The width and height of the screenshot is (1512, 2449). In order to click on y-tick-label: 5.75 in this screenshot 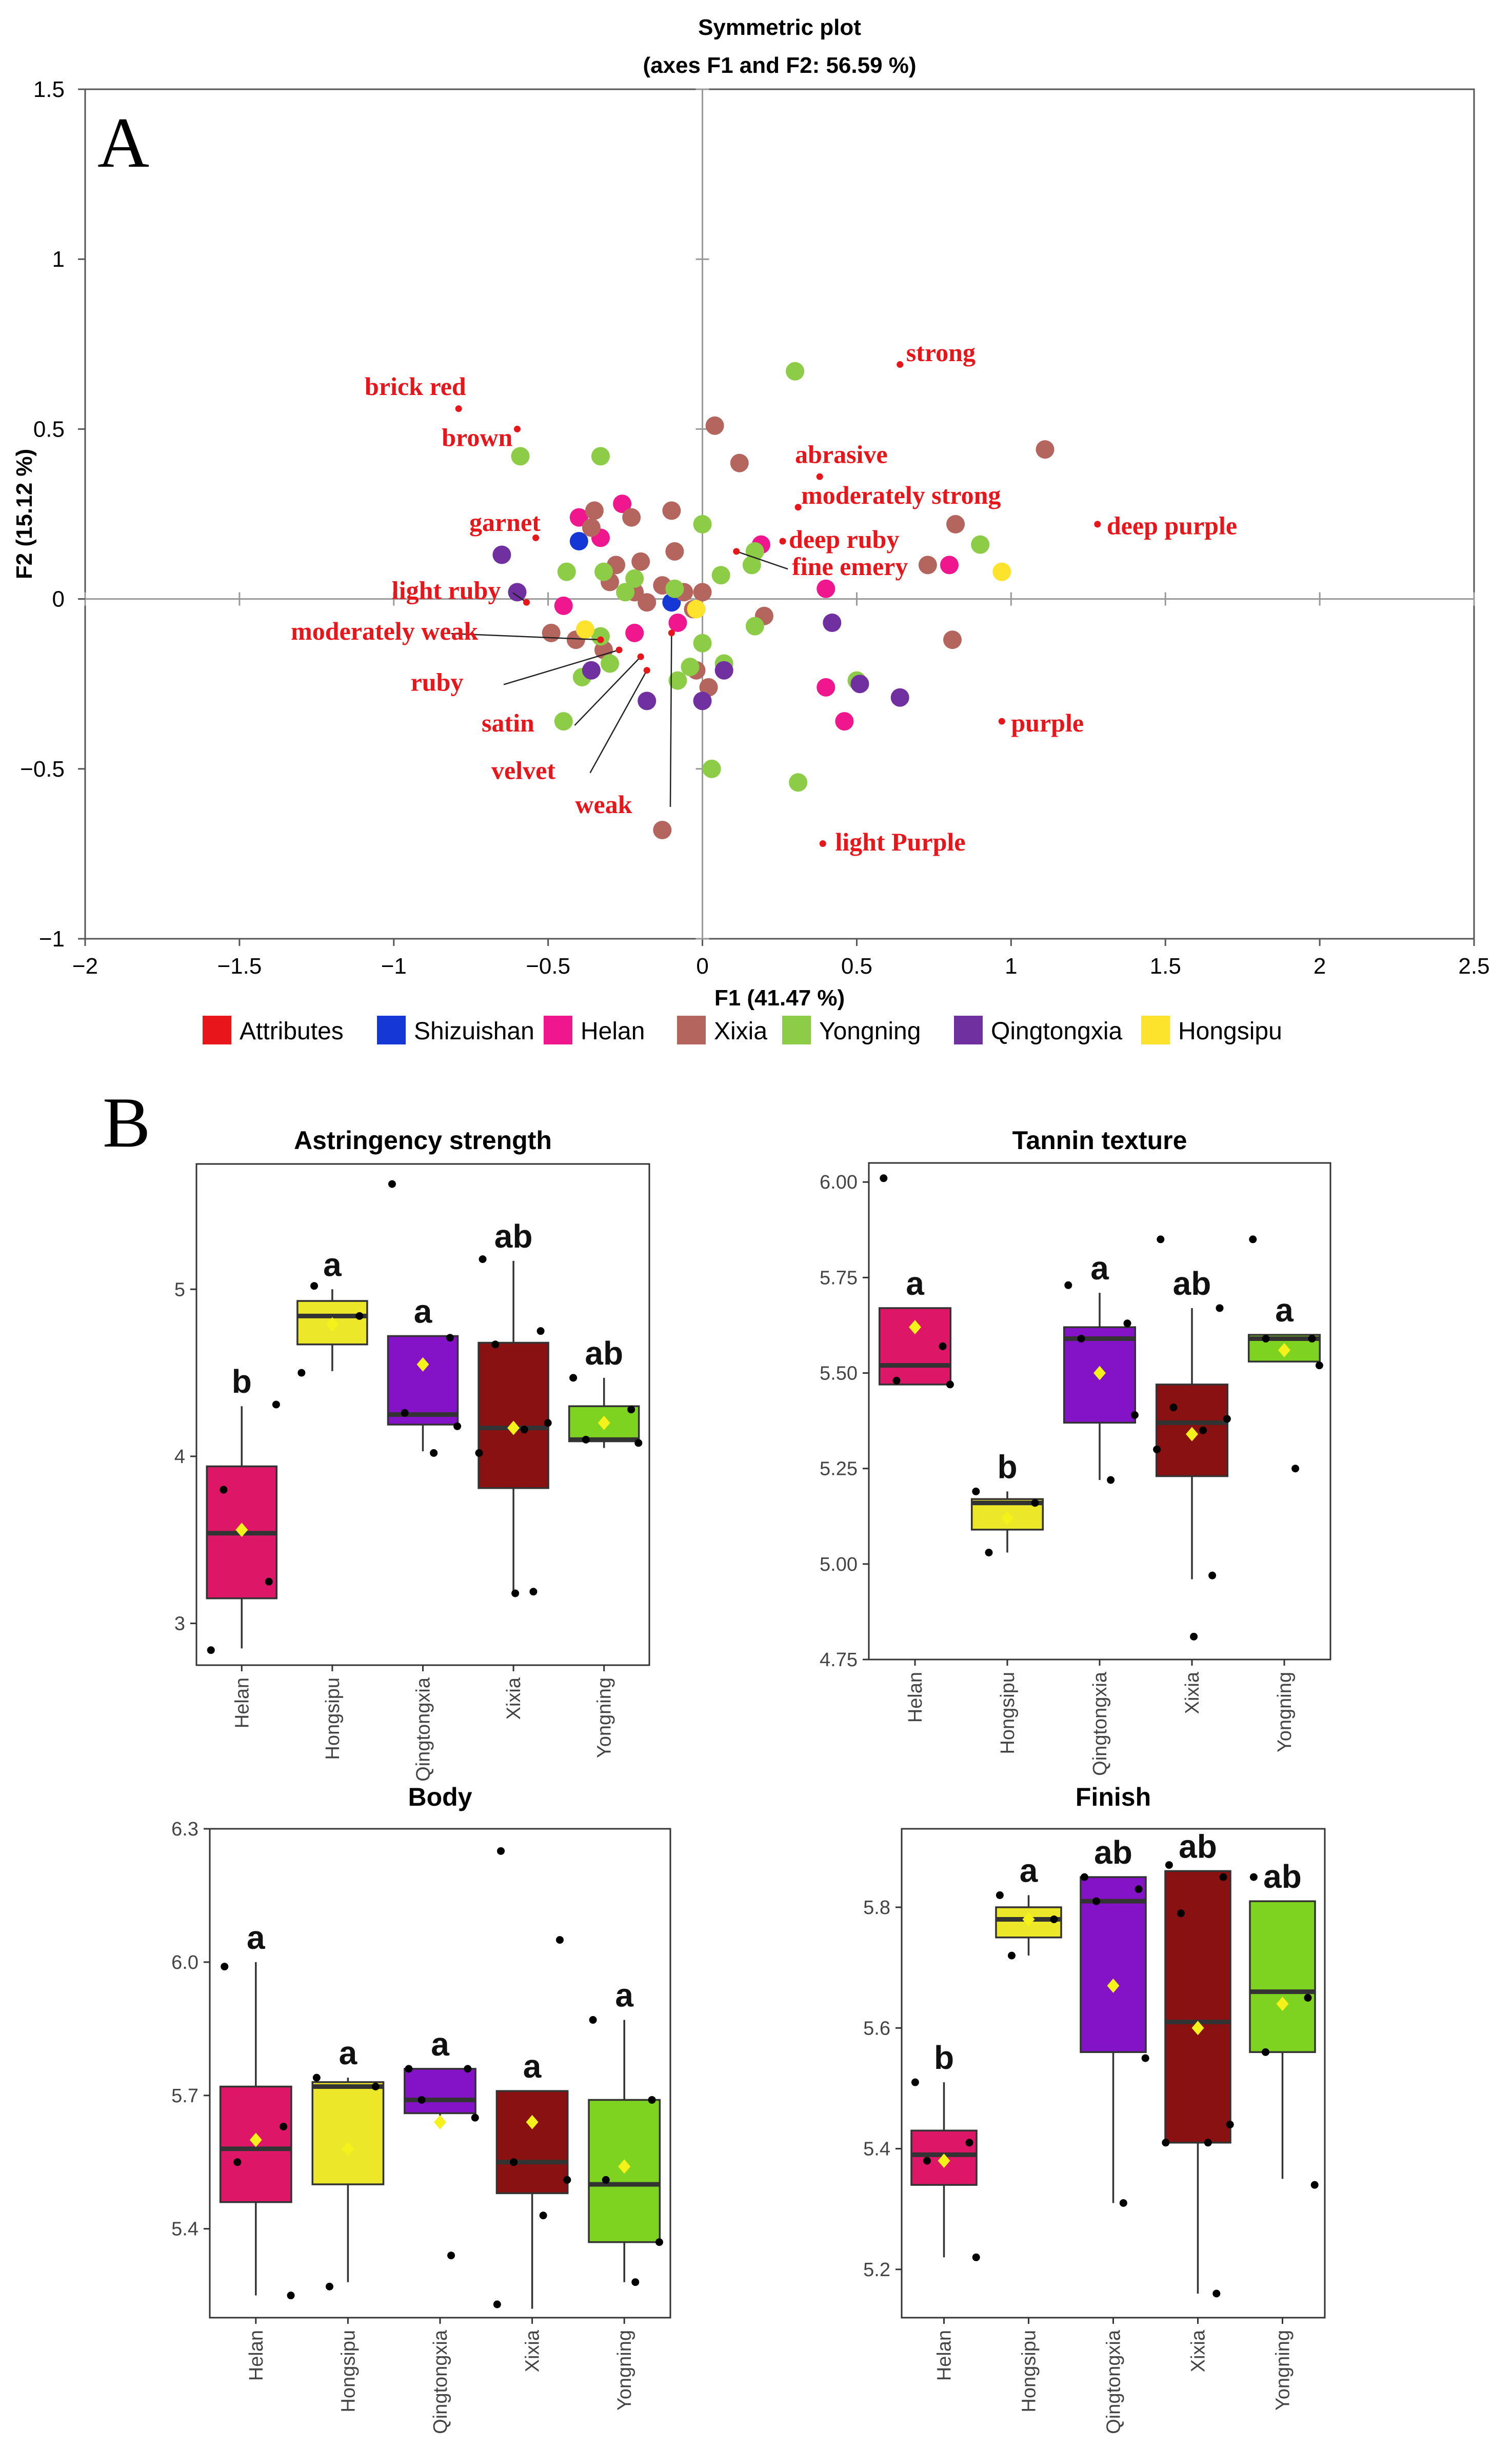, I will do `click(839, 1278)`.